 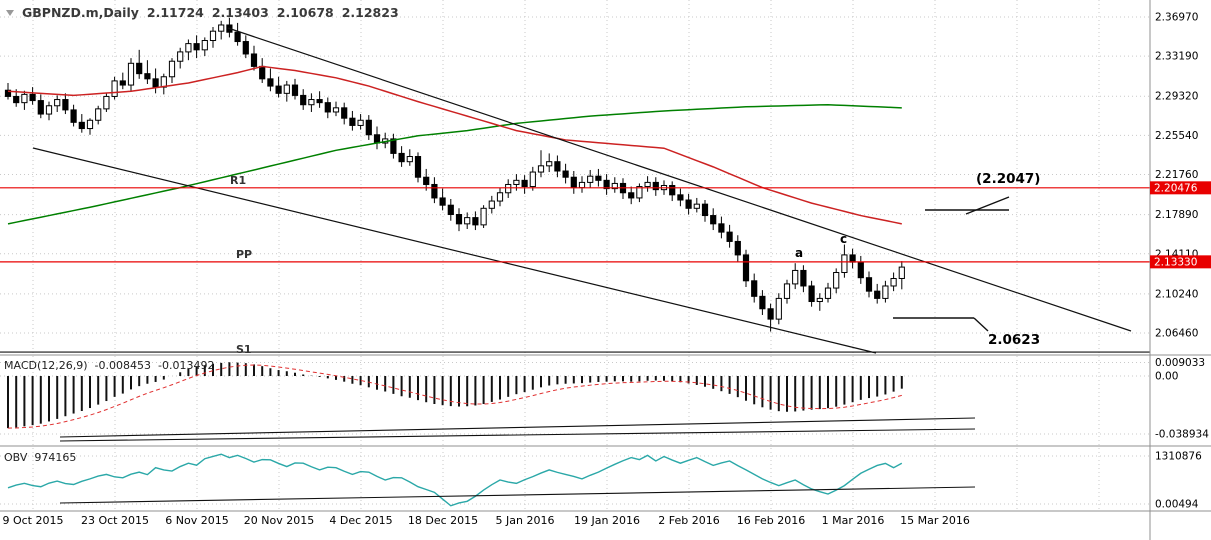 I want to click on date-axis-label: 5 Jan 2016, so click(x=525, y=520).